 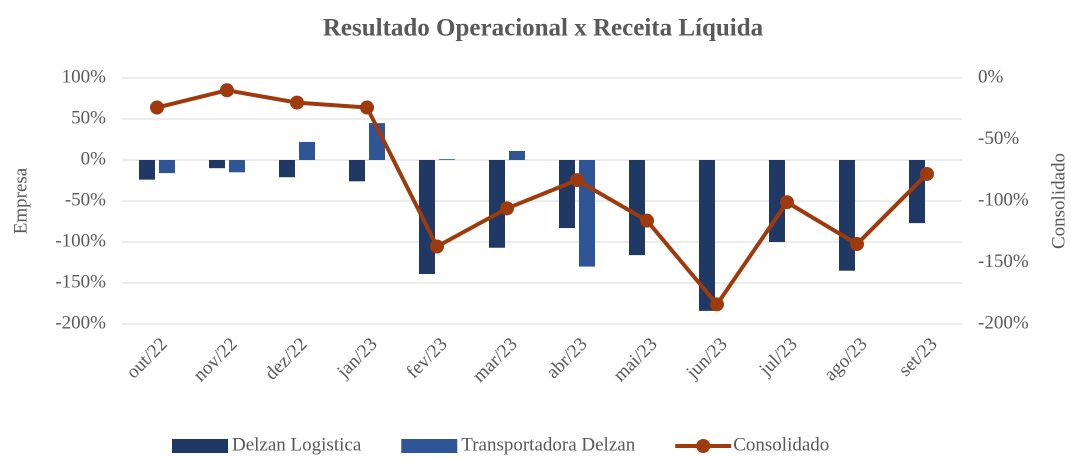 I want to click on chart-title: Resultado Operacional x Receita Líquida, so click(x=543, y=28).